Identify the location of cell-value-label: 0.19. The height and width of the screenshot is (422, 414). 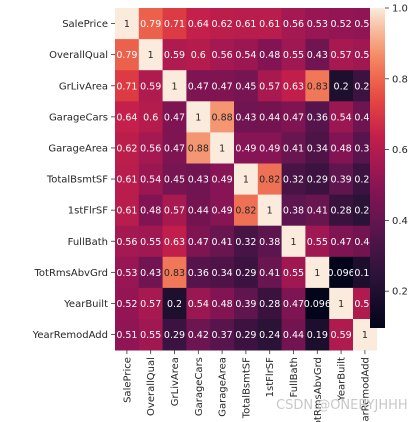
(364, 273).